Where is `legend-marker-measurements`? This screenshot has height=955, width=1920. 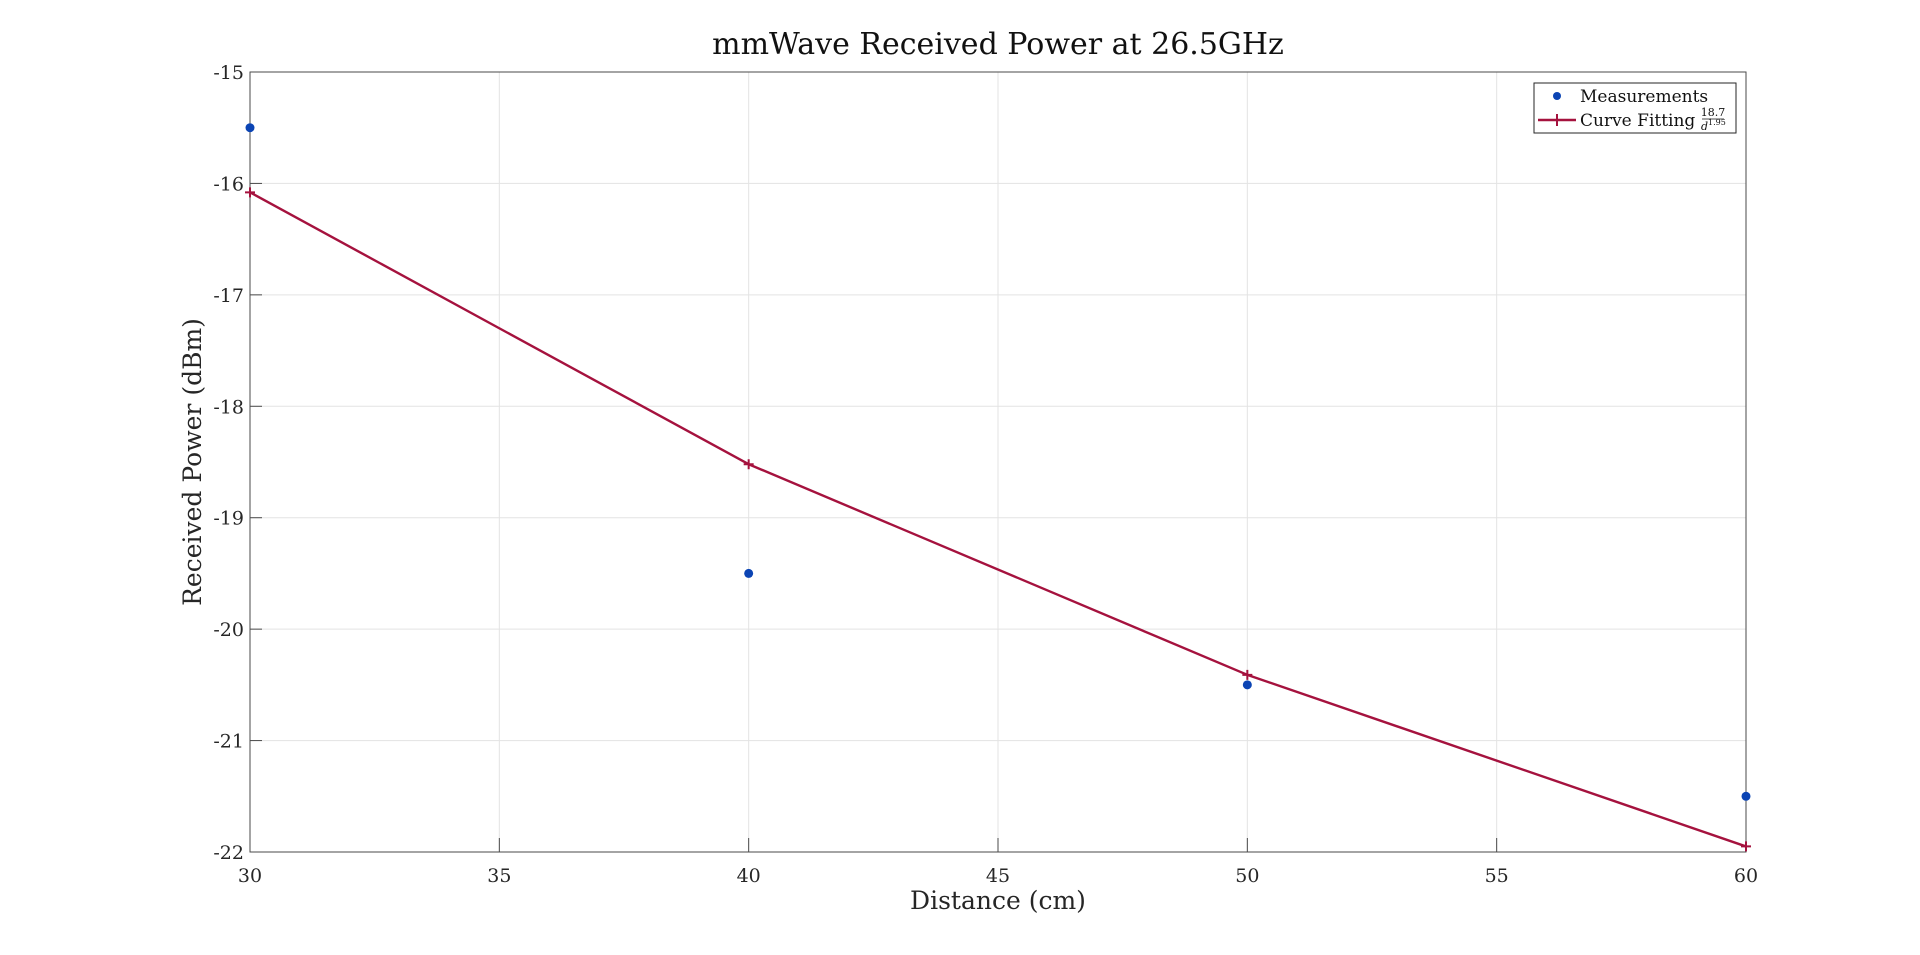
legend-marker-measurements is located at coordinates (1557, 96).